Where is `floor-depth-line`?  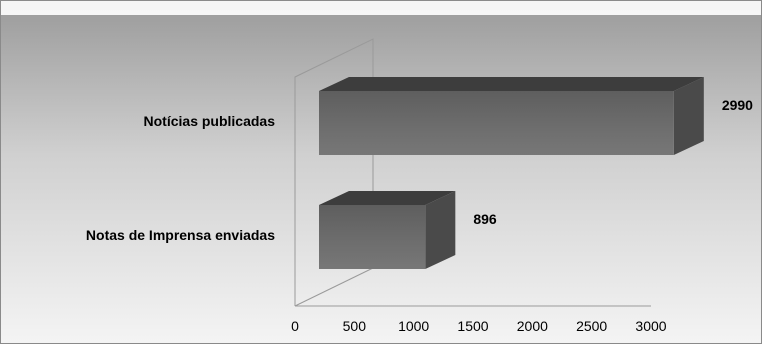 floor-depth-line is located at coordinates (334, 287).